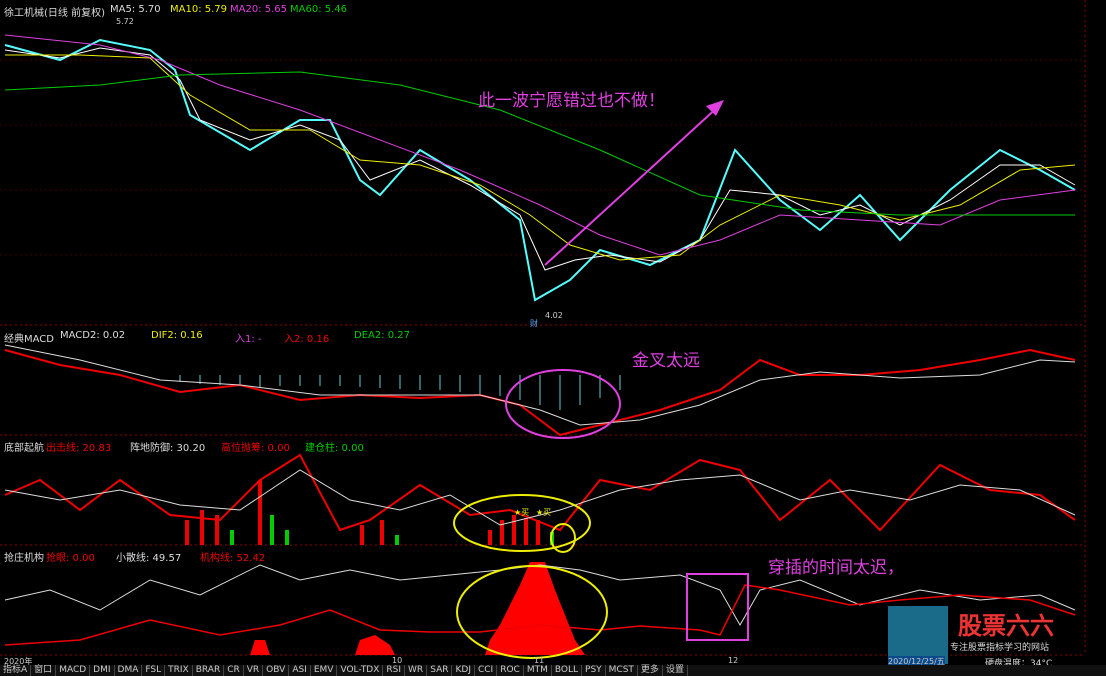 The width and height of the screenshot is (1106, 676). What do you see at coordinates (360, 670) in the screenshot?
I see `tab: VOL-TDX` at bounding box center [360, 670].